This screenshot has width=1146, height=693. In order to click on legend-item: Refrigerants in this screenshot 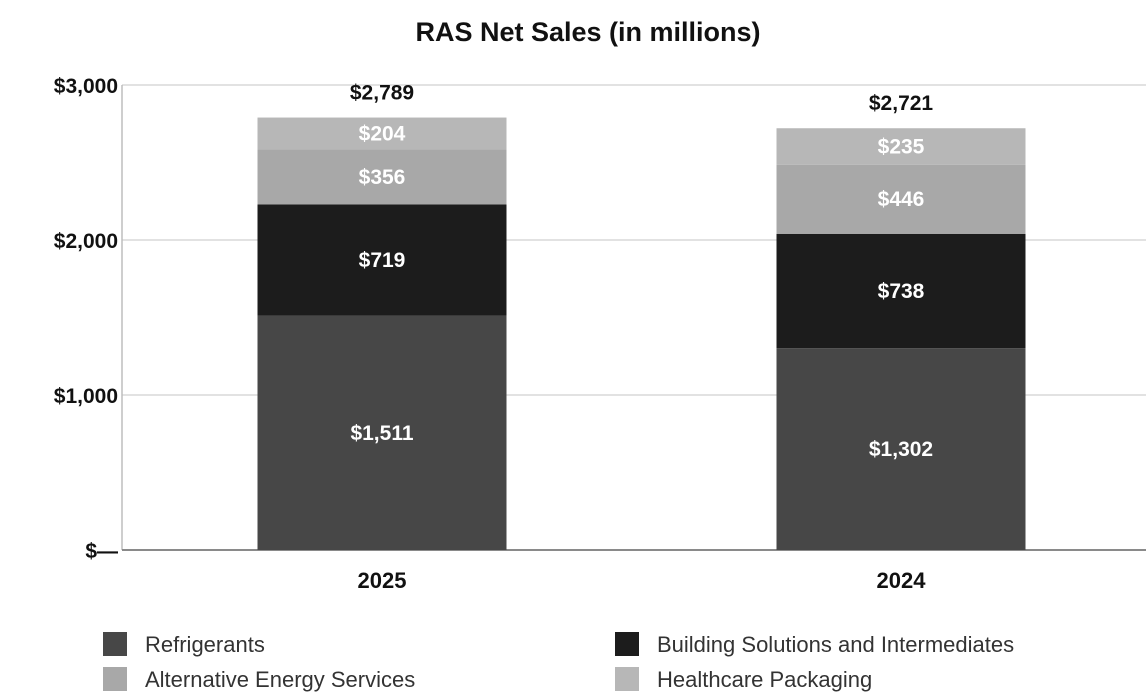, I will do `click(184, 644)`.